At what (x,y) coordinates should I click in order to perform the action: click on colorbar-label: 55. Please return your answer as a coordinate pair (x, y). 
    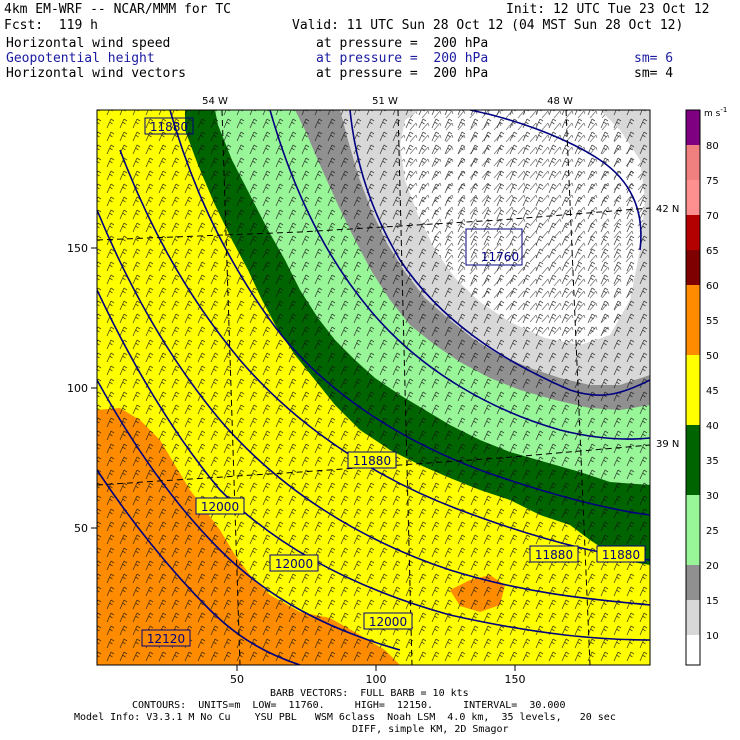
    Looking at the image, I should click on (712, 321).